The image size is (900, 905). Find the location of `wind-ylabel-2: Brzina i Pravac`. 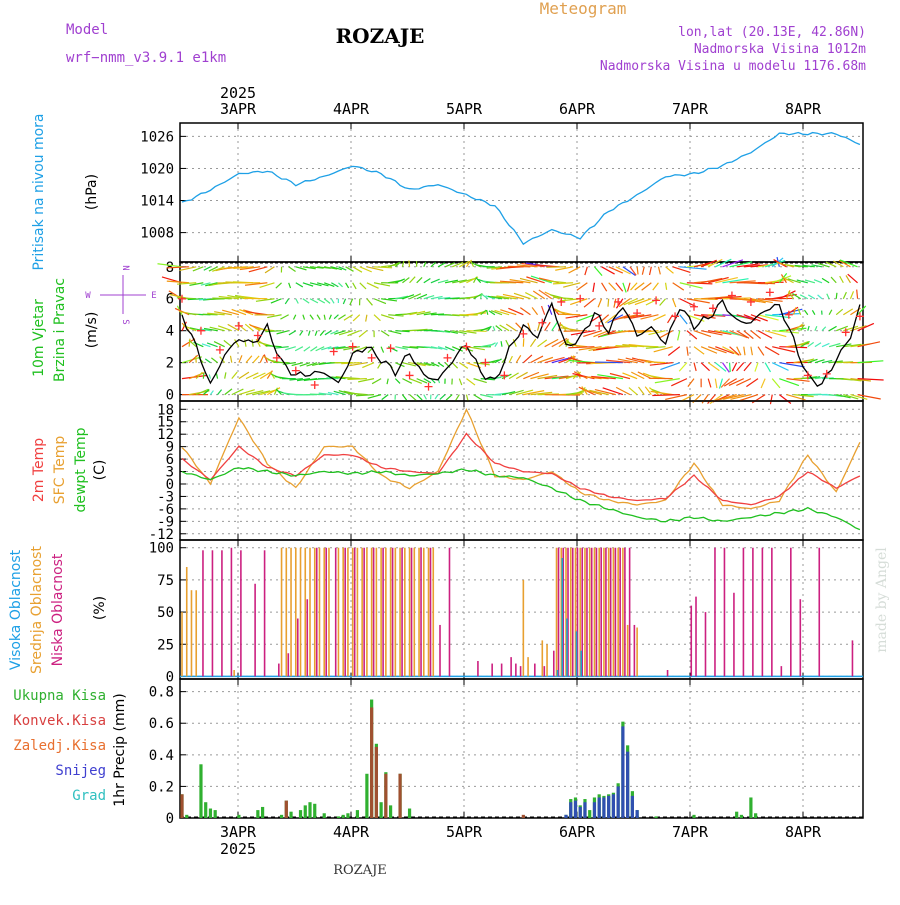

wind-ylabel-2: Brzina i Pravac is located at coordinates (60, 330).